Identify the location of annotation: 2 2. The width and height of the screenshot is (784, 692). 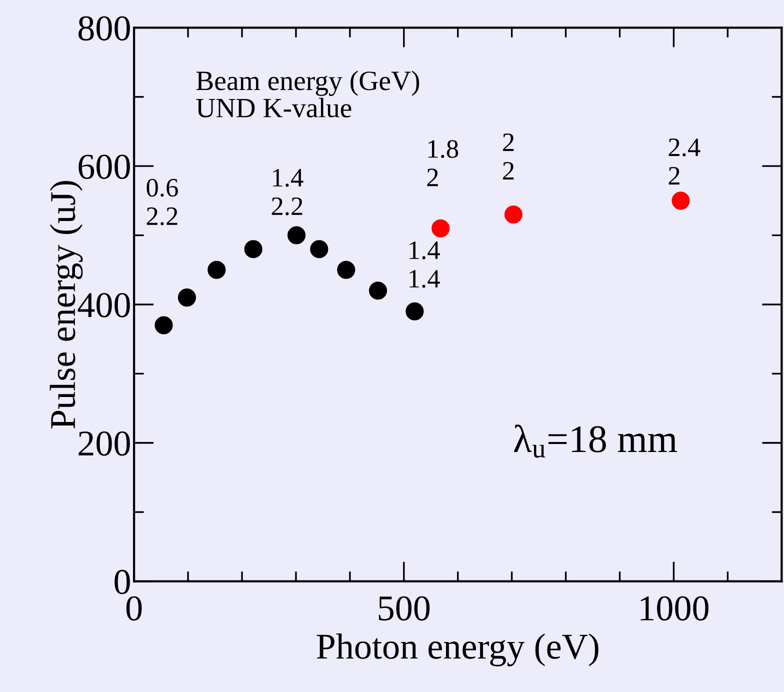
(508, 157).